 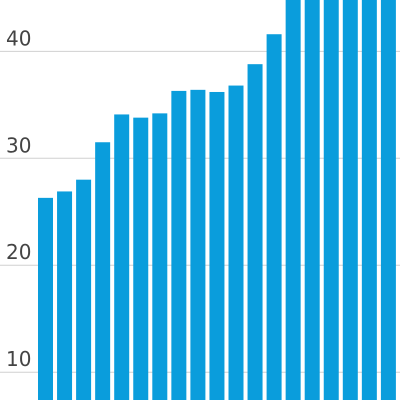 I want to click on y-tick-label: 30, so click(x=18, y=145).